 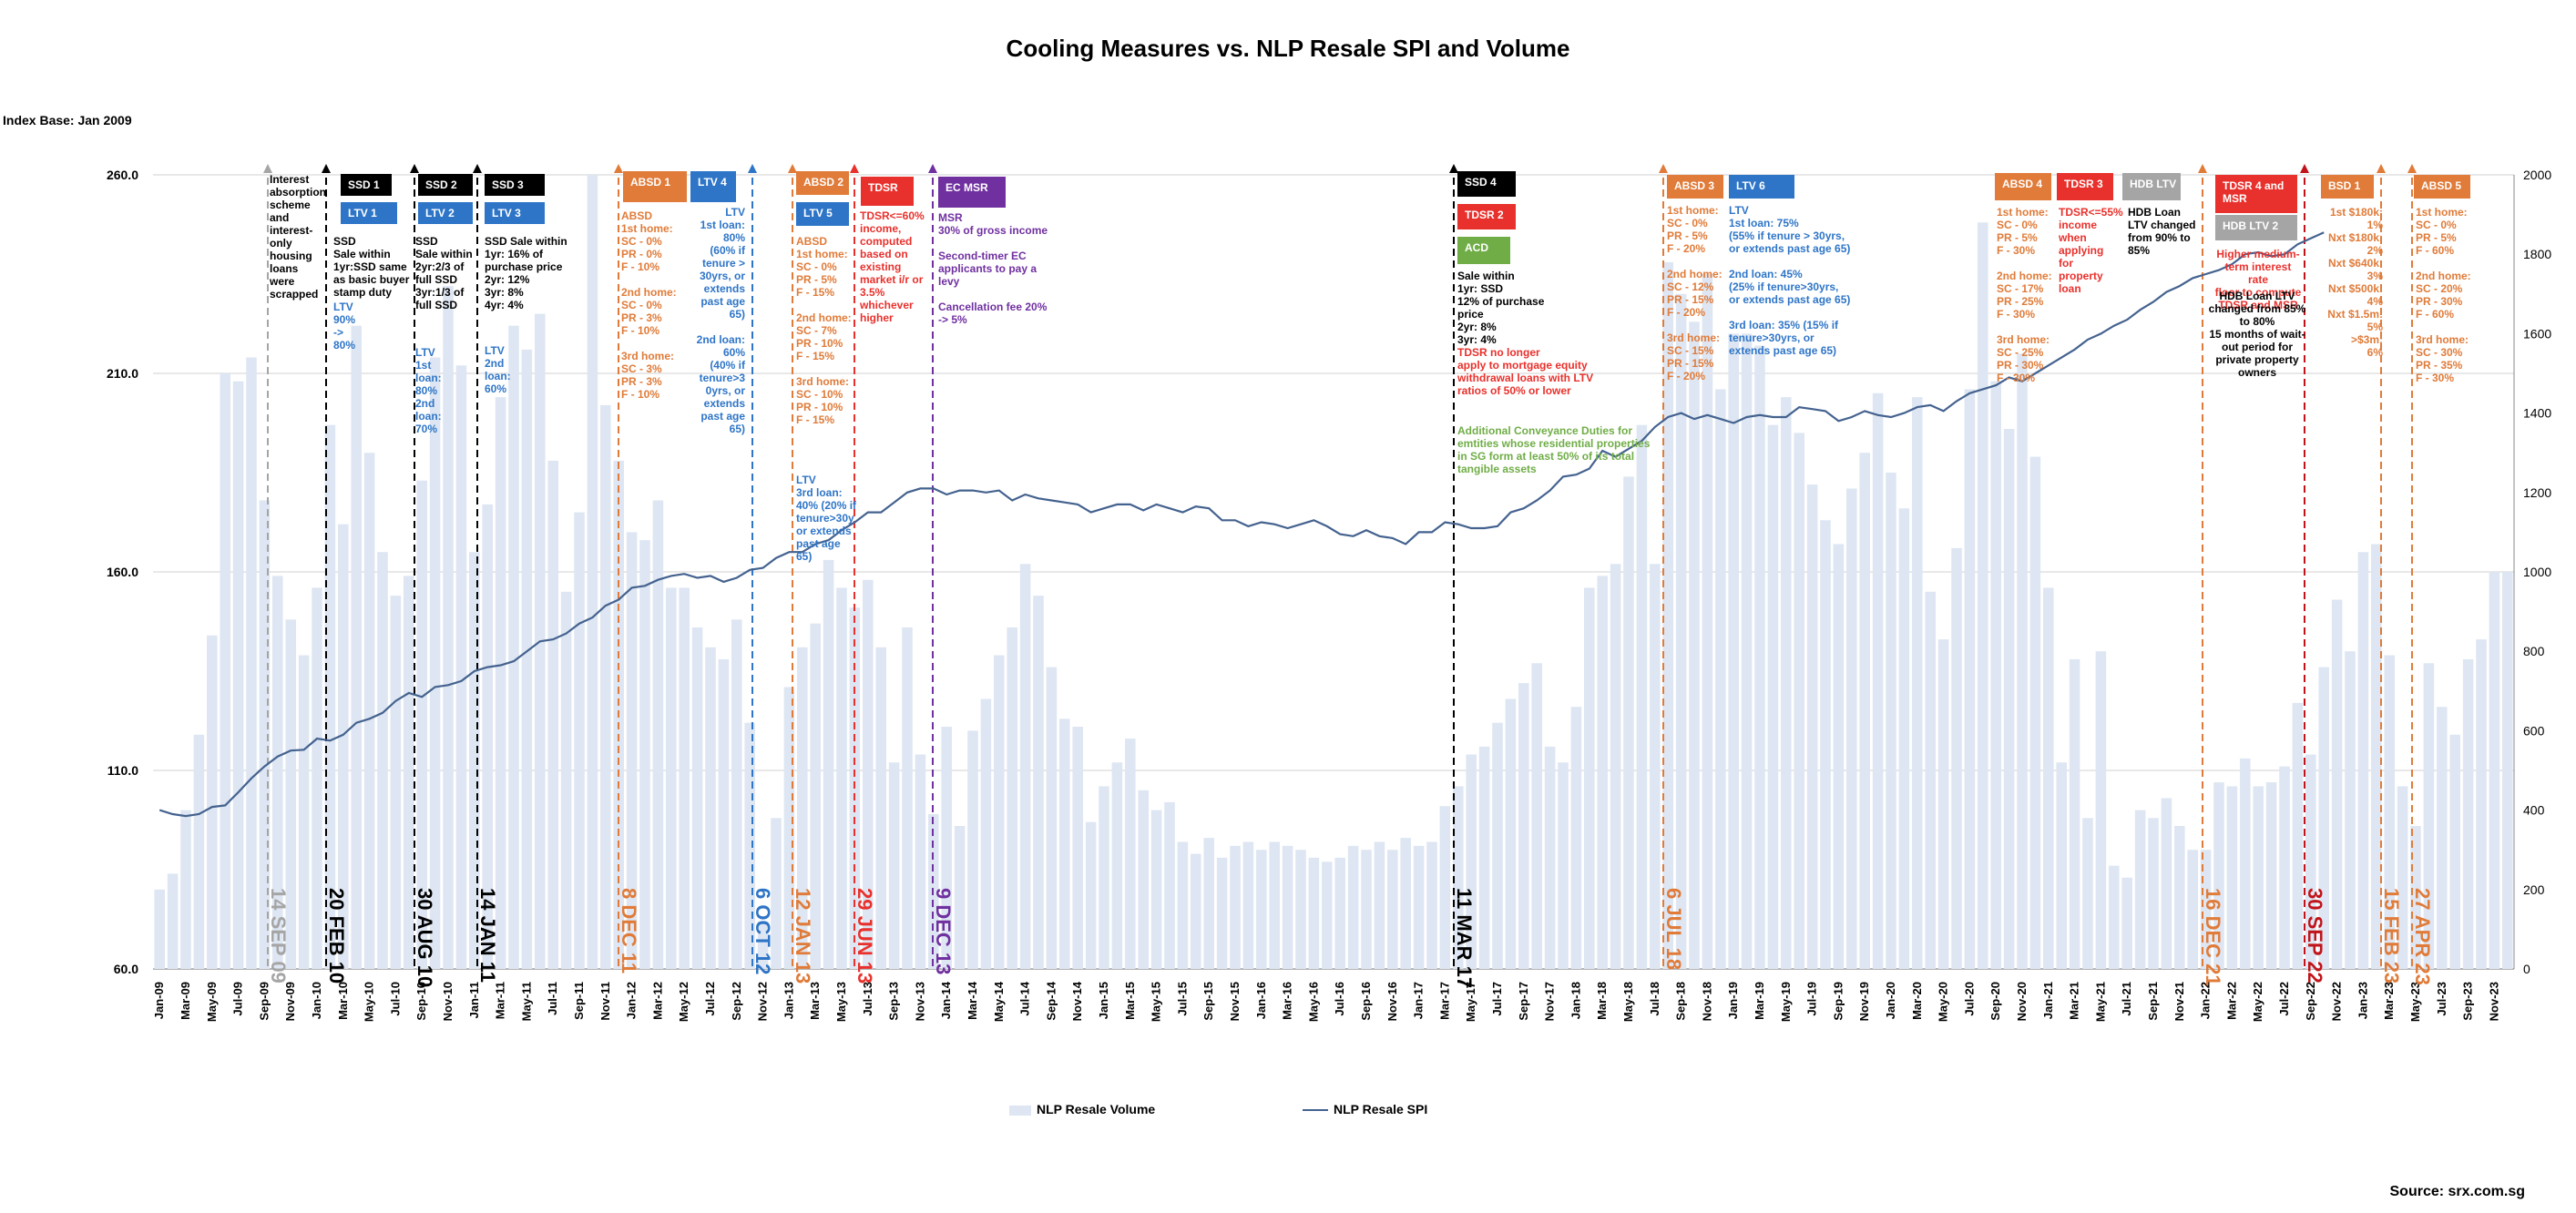 What do you see at coordinates (1706, 1001) in the screenshot?
I see `x-tick-59: Nov-18` at bounding box center [1706, 1001].